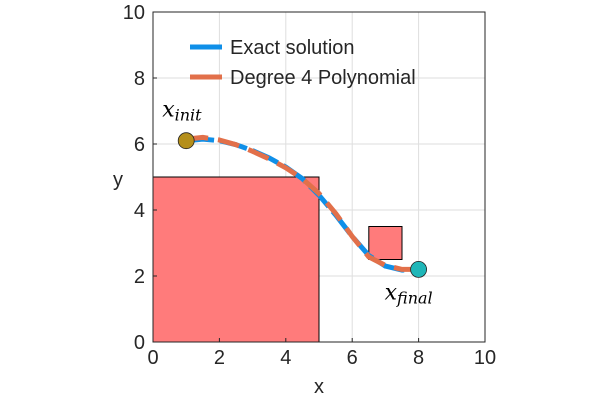 This screenshot has height=400, width=600. Describe the element at coordinates (285, 358) in the screenshot. I see `x-tick-label: 4` at that location.